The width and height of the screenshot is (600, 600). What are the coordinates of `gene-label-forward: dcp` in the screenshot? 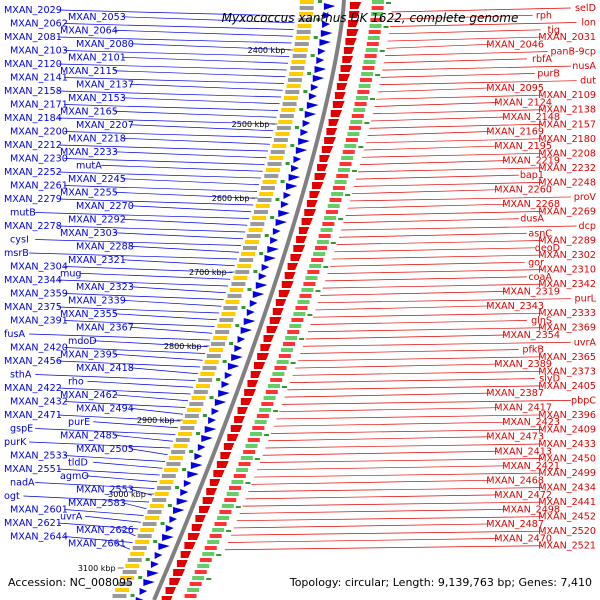 It's located at (587, 226).